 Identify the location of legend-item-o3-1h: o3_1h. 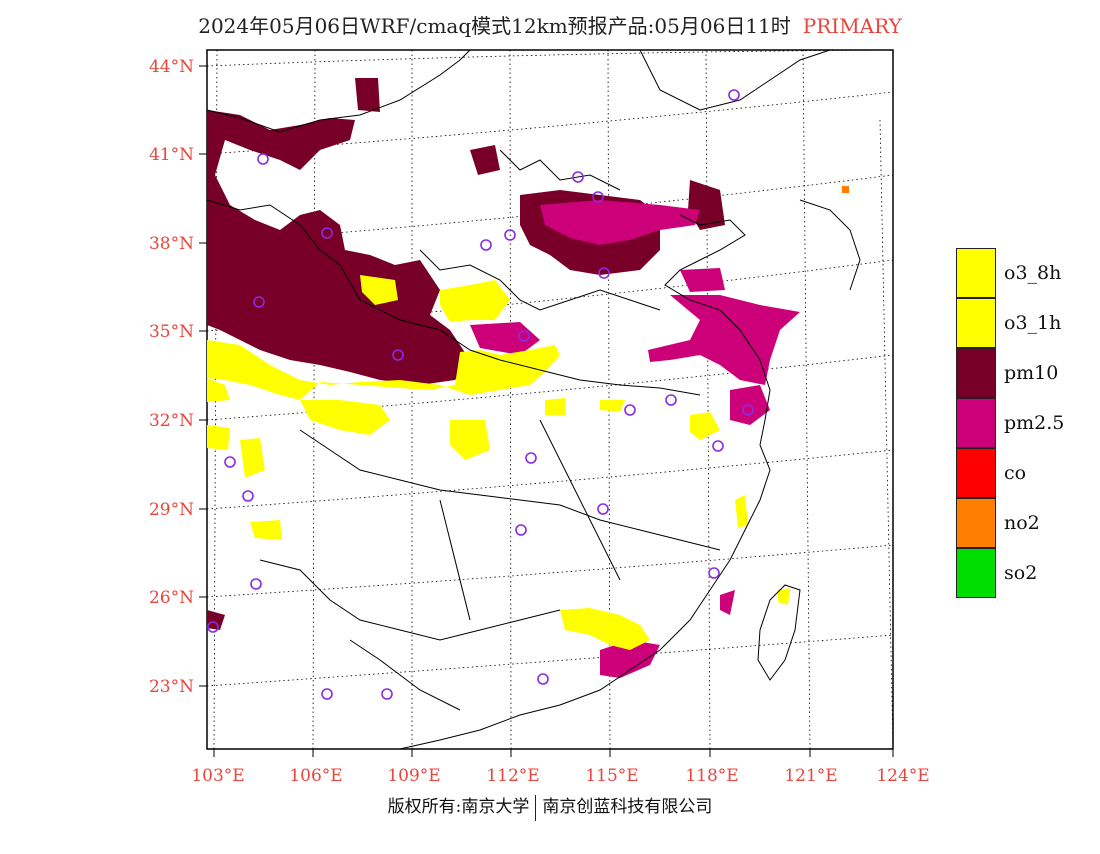
(1021, 323).